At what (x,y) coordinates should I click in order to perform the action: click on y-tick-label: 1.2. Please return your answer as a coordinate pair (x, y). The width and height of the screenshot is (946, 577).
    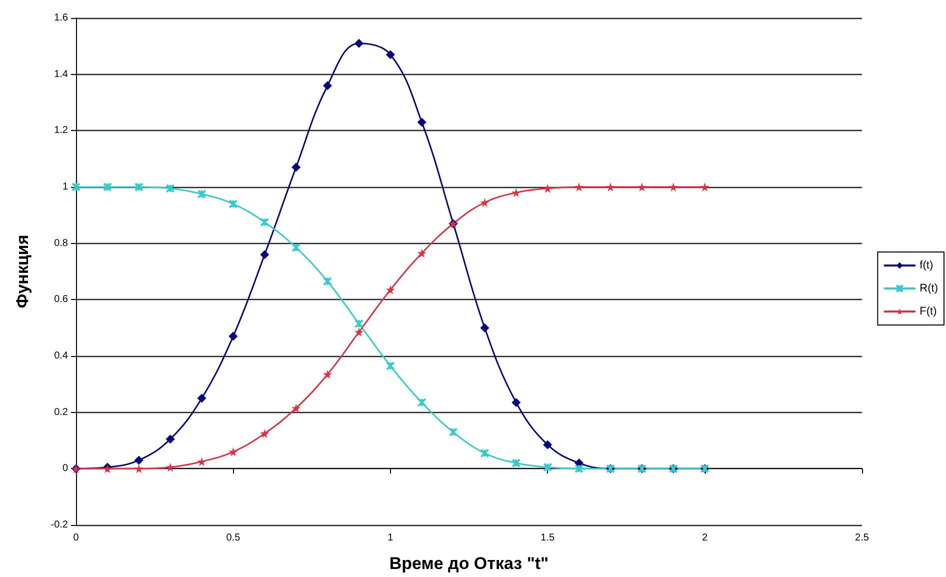
    Looking at the image, I should click on (61, 130).